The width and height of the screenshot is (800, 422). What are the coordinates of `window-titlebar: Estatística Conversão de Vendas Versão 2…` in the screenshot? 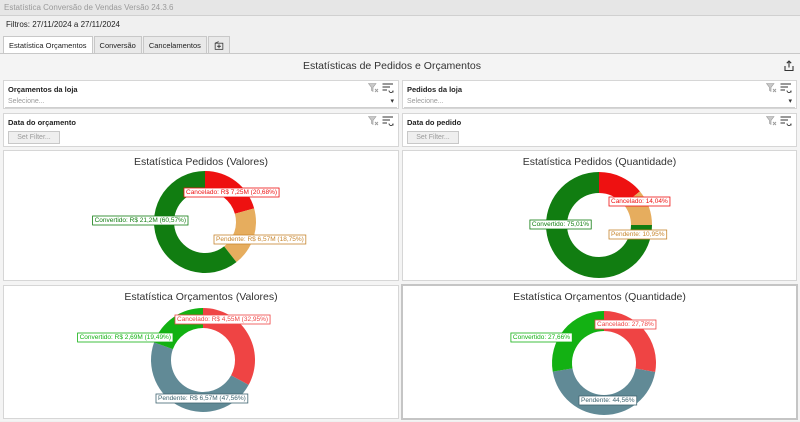 It's located at (400, 8).